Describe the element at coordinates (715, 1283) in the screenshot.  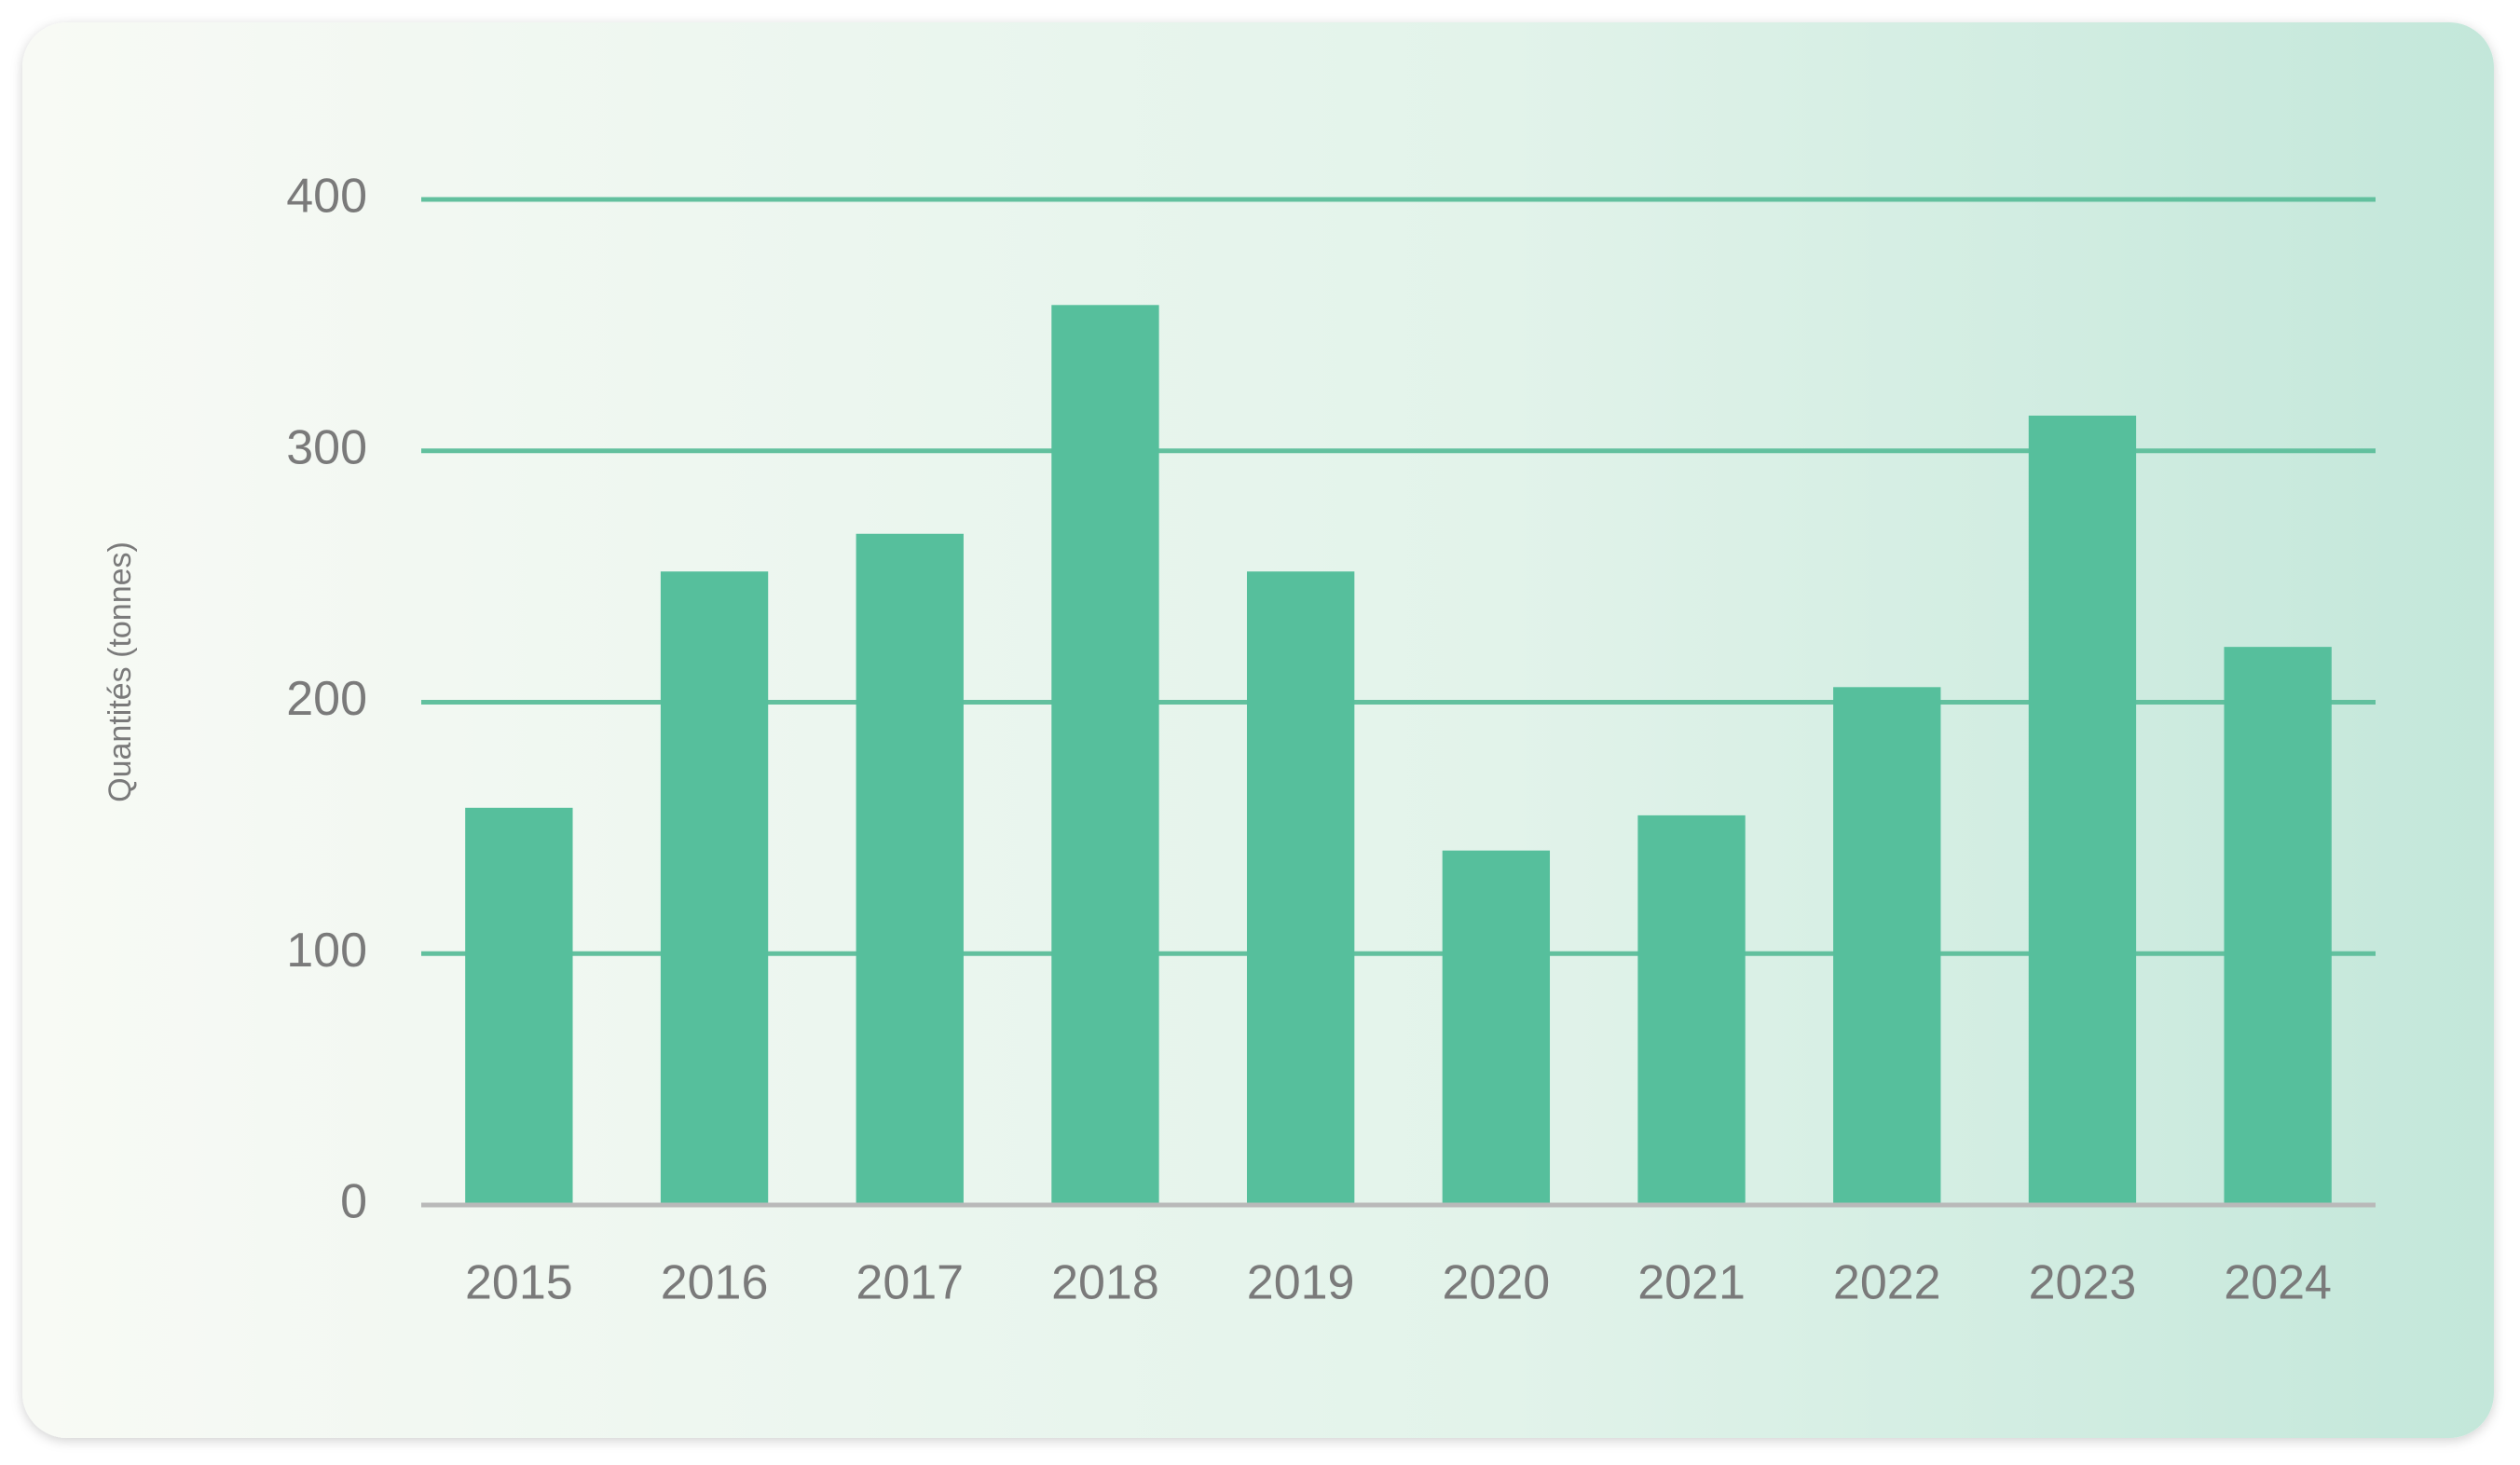
I see `x-tick-label: 2016` at that location.